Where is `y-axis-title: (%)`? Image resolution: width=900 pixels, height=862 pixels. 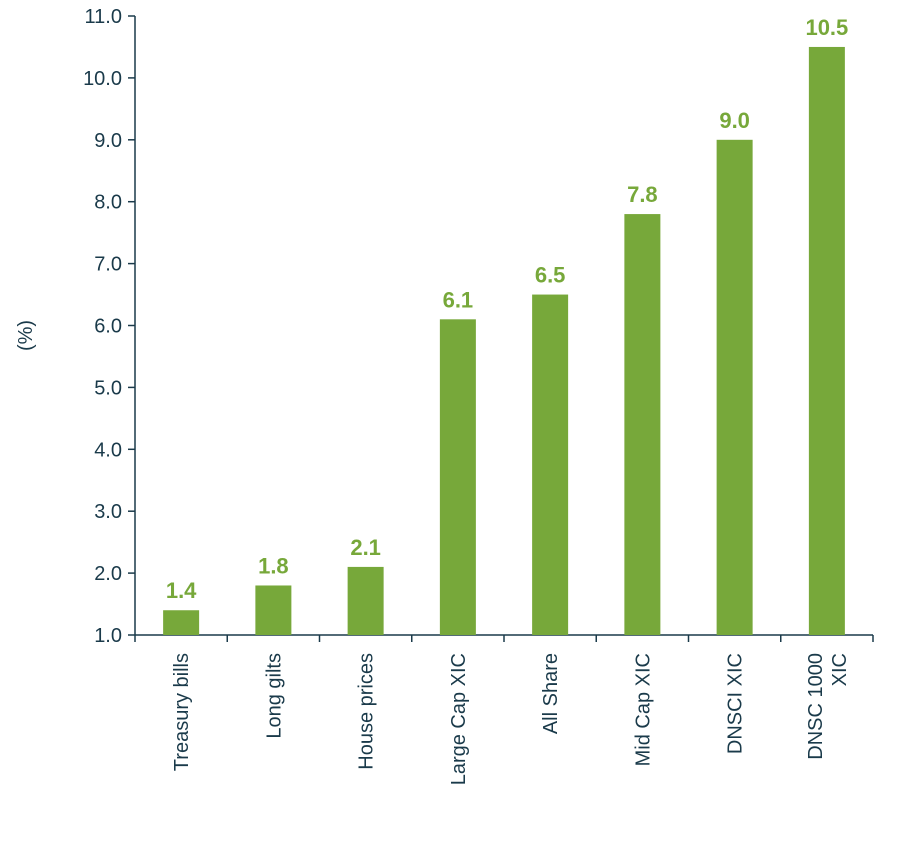
y-axis-title: (%) is located at coordinates (26, 335).